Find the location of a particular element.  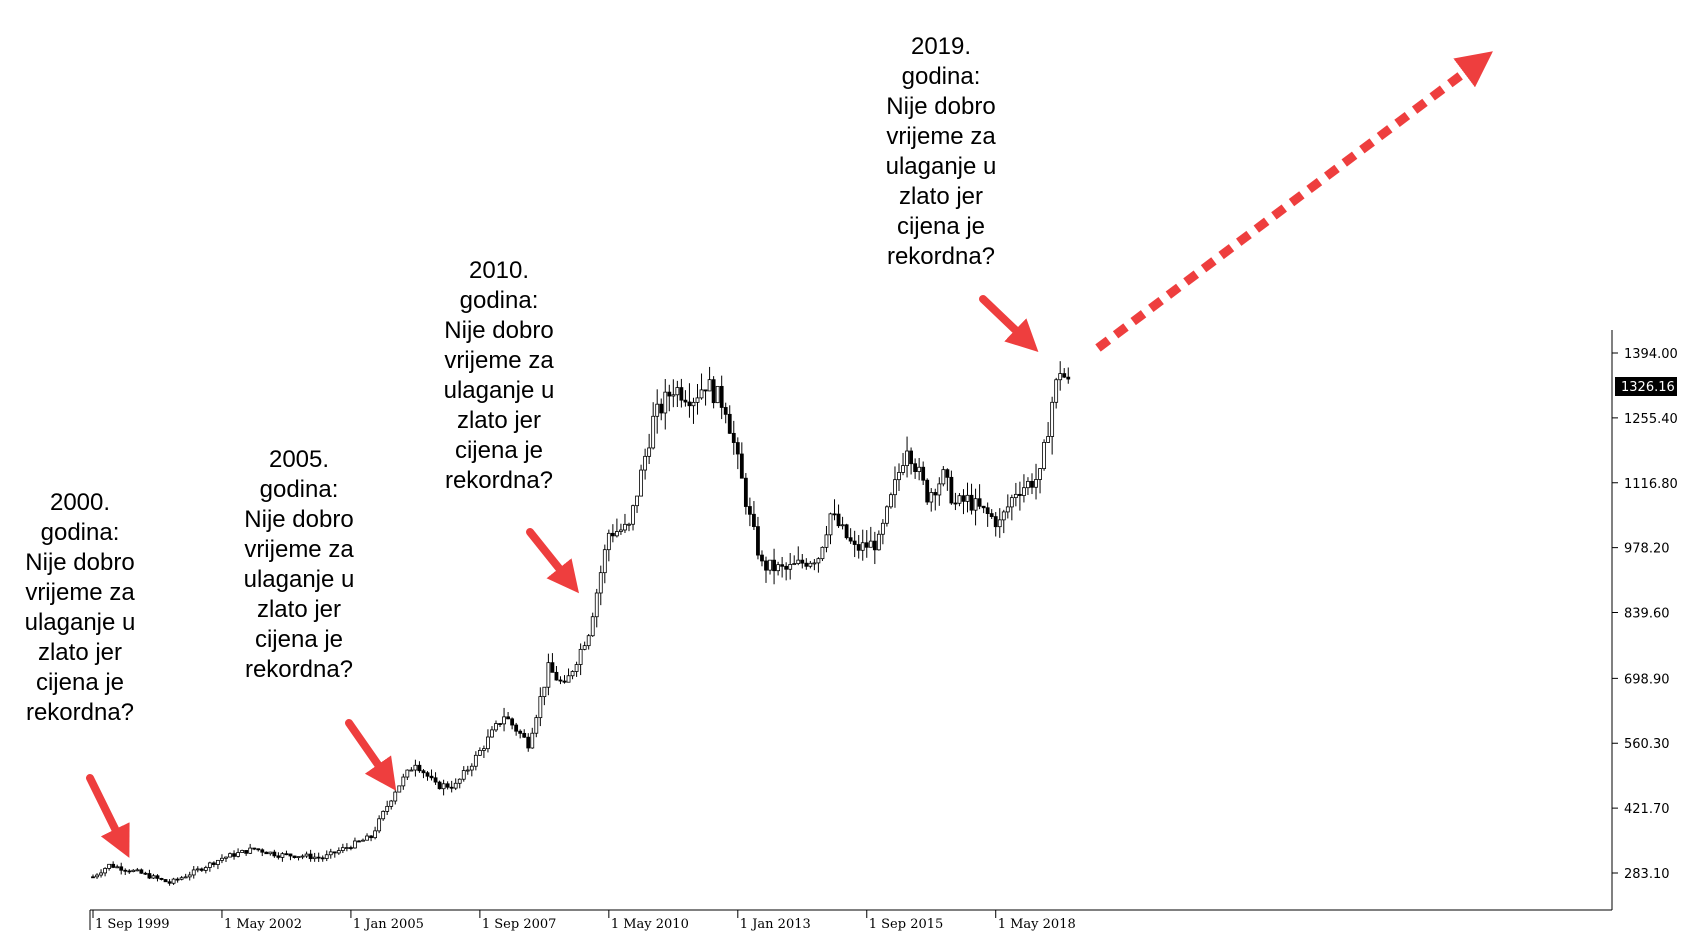

current-price-tag-bg is located at coordinates (1646, 386).